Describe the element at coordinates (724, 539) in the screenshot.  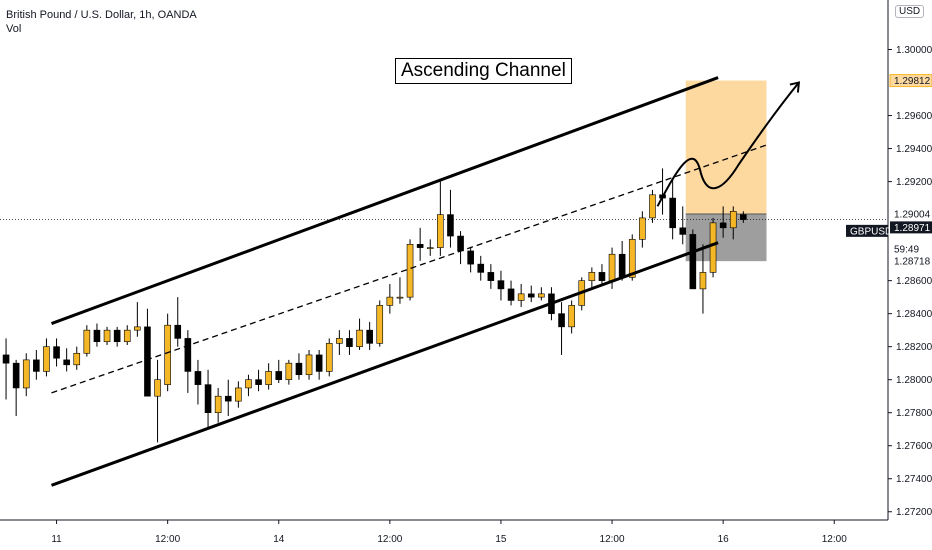
I see `x-tick-label: 16` at that location.